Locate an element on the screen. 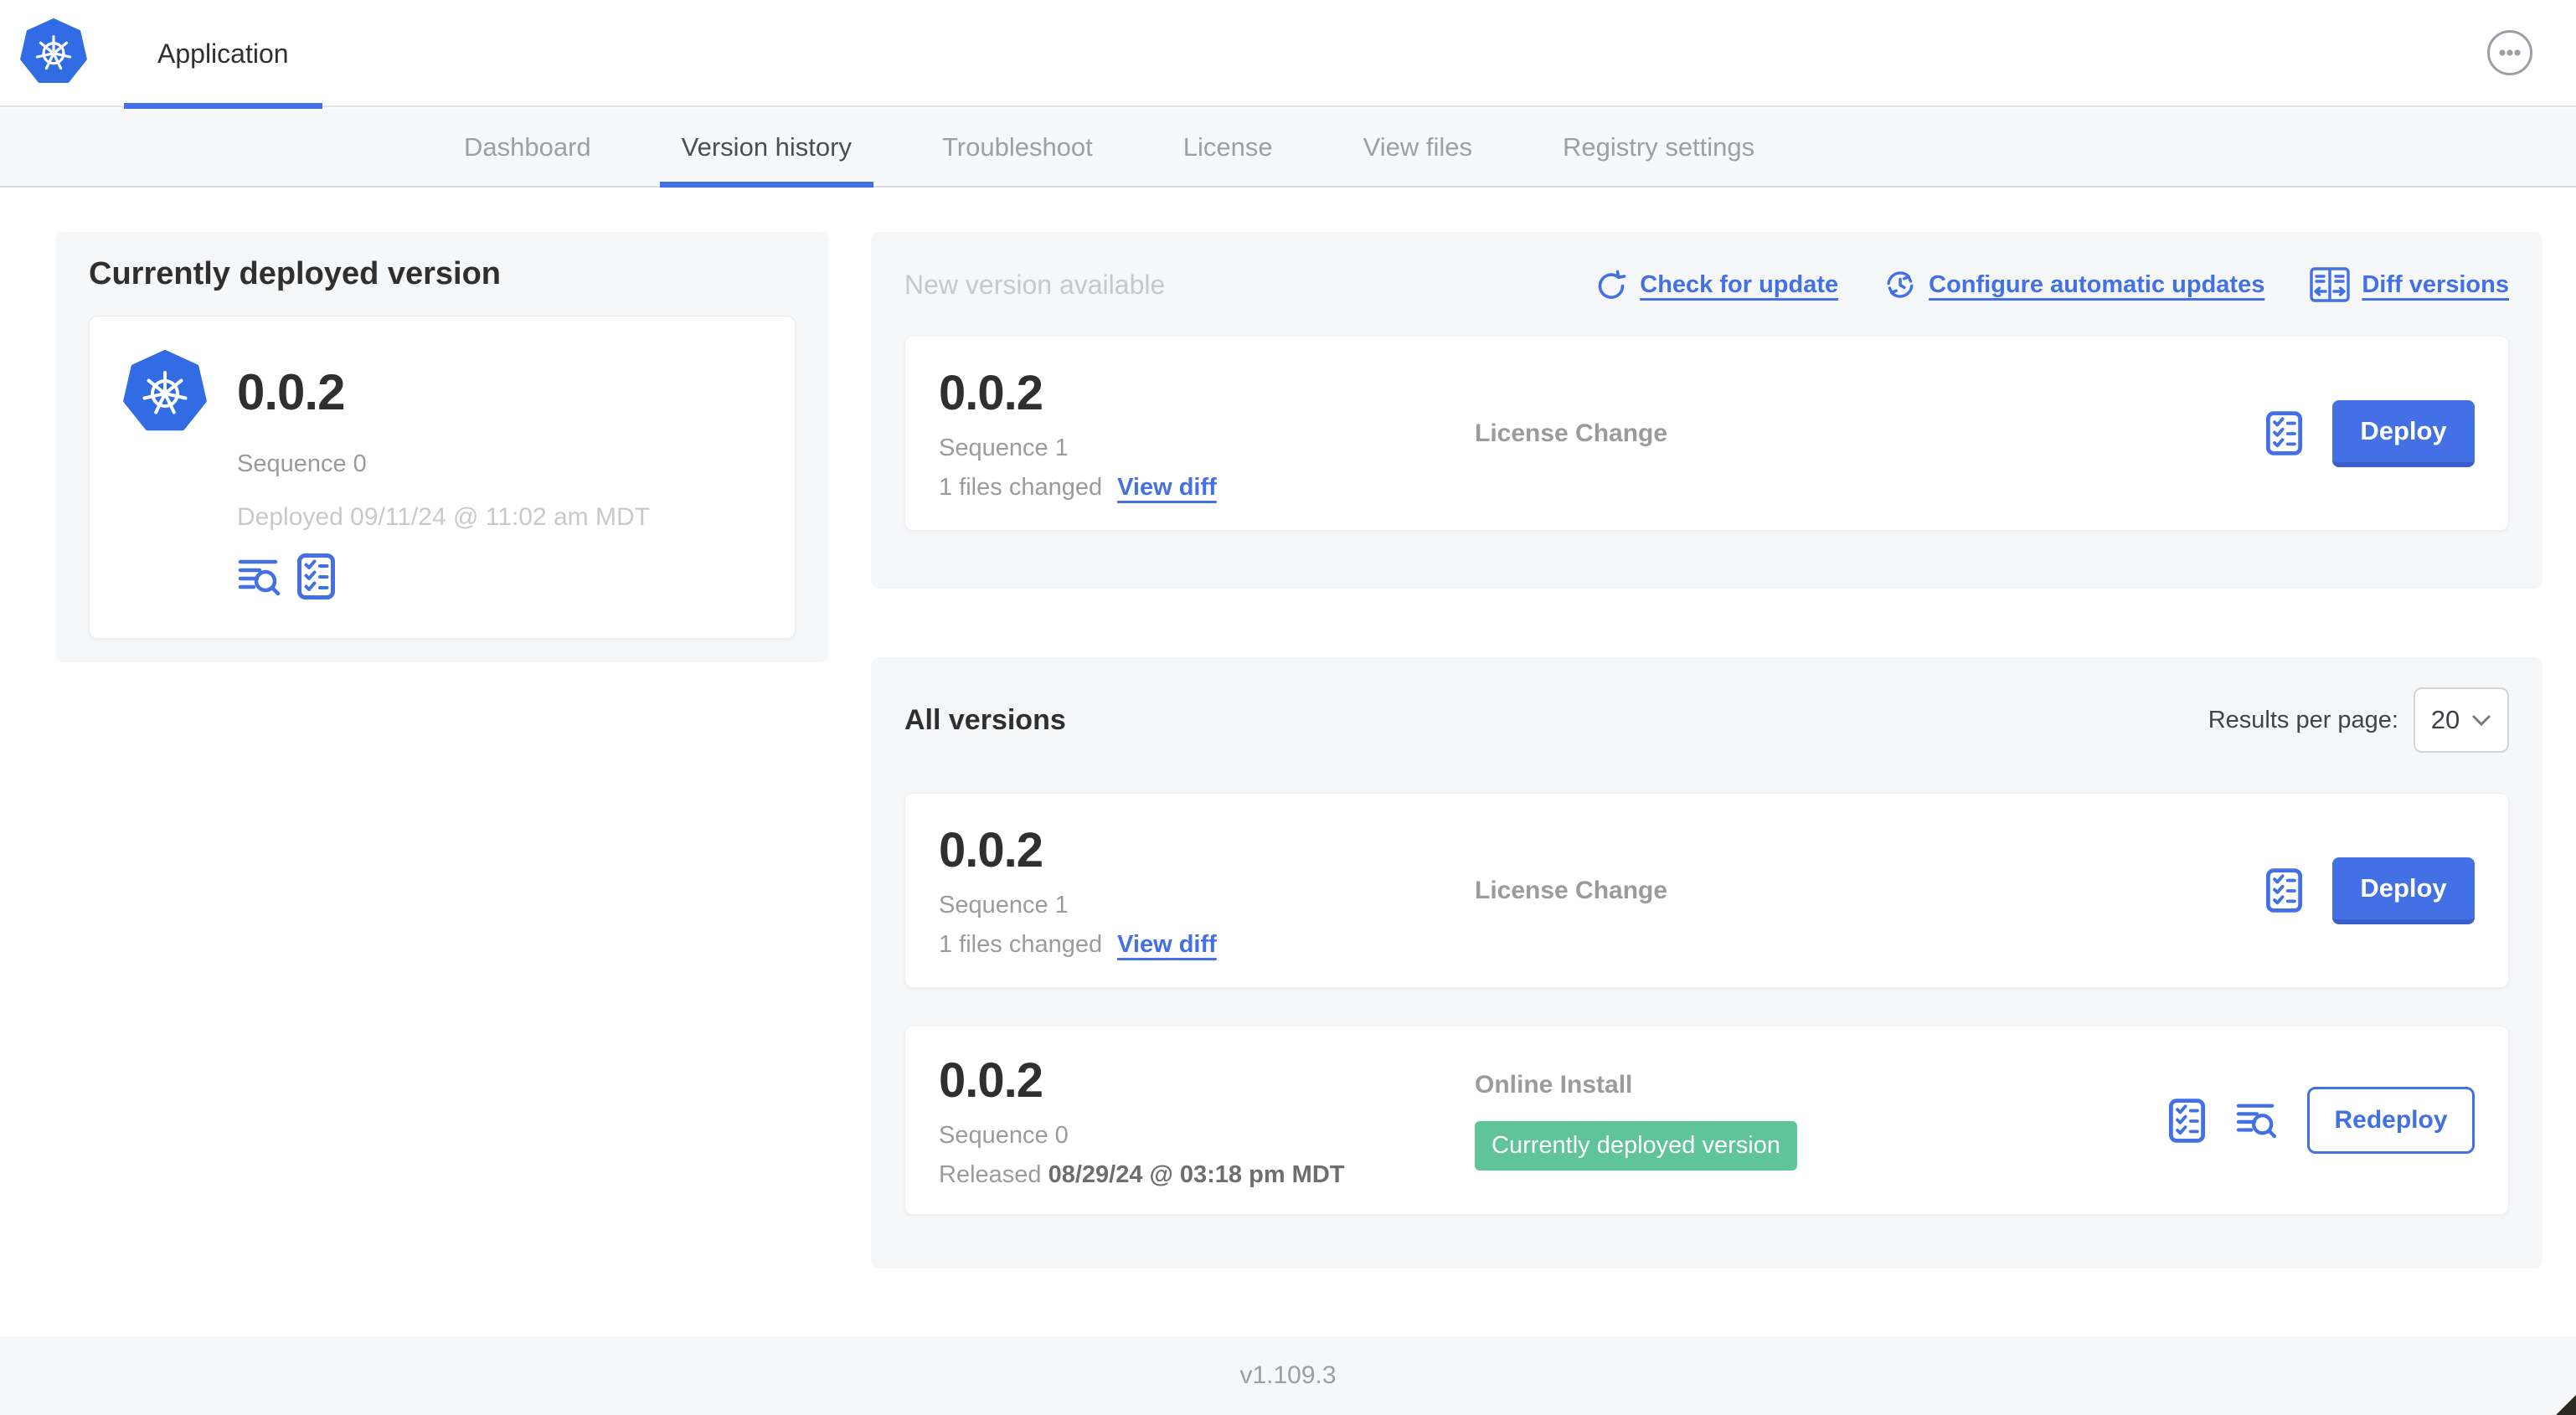  results-per-page-value: 20 is located at coordinates (2445, 719).